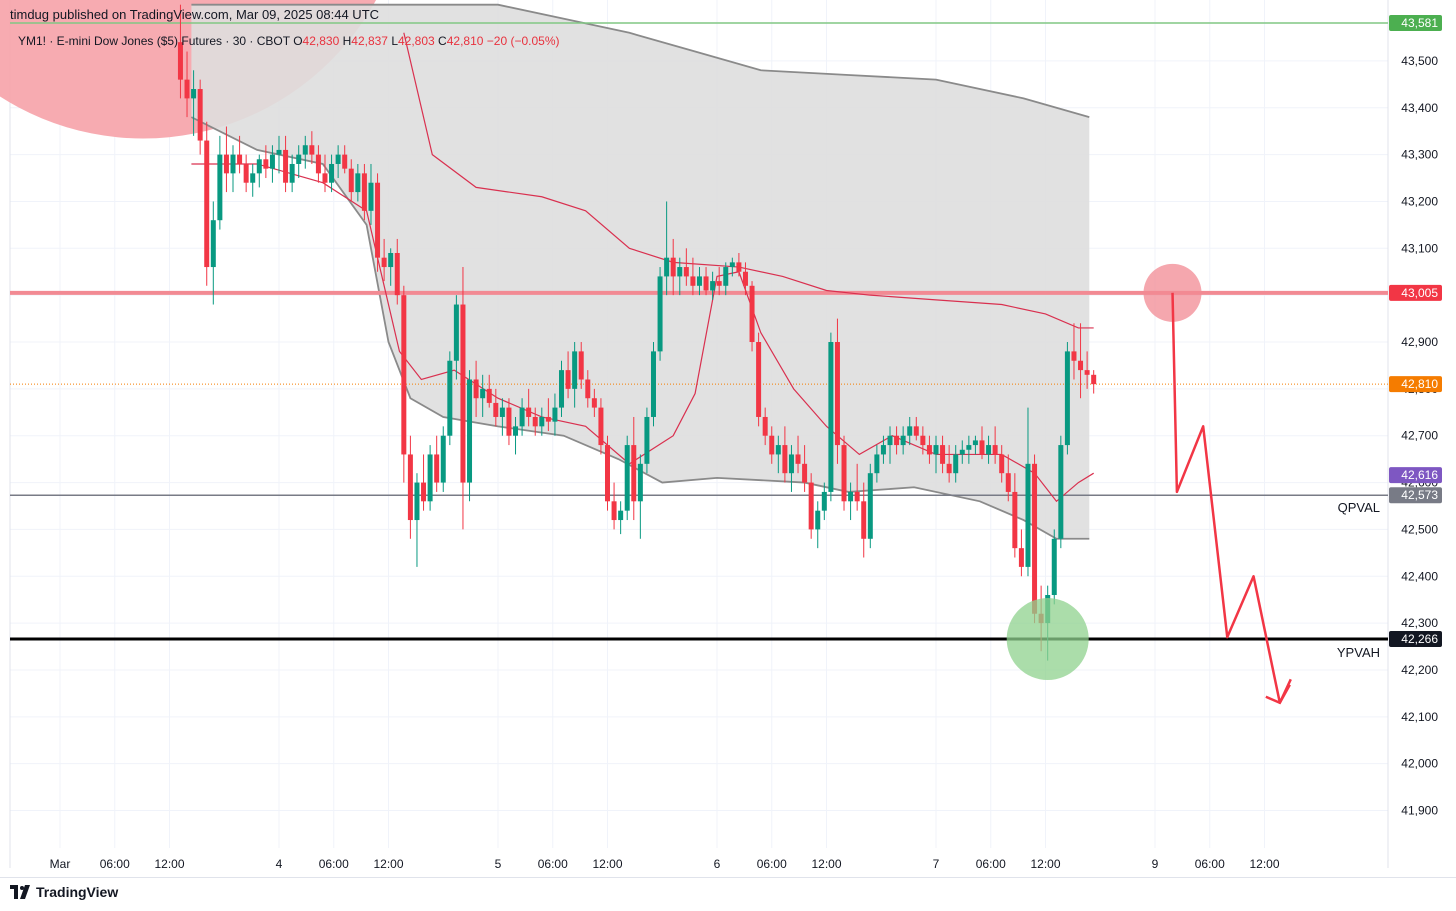 The width and height of the screenshot is (1456, 911). I want to click on price-tick-label: 42,500, so click(1419, 529).